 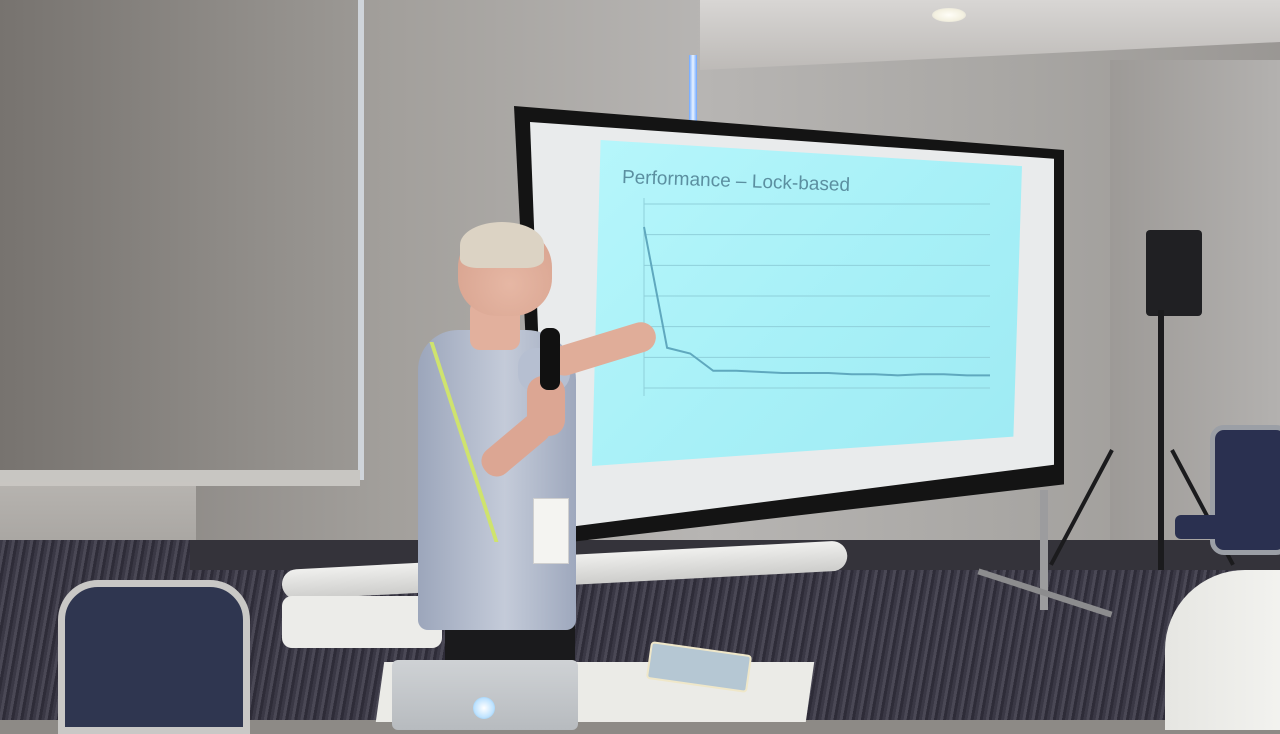 What do you see at coordinates (550, 359) in the screenshot?
I see `microphone` at bounding box center [550, 359].